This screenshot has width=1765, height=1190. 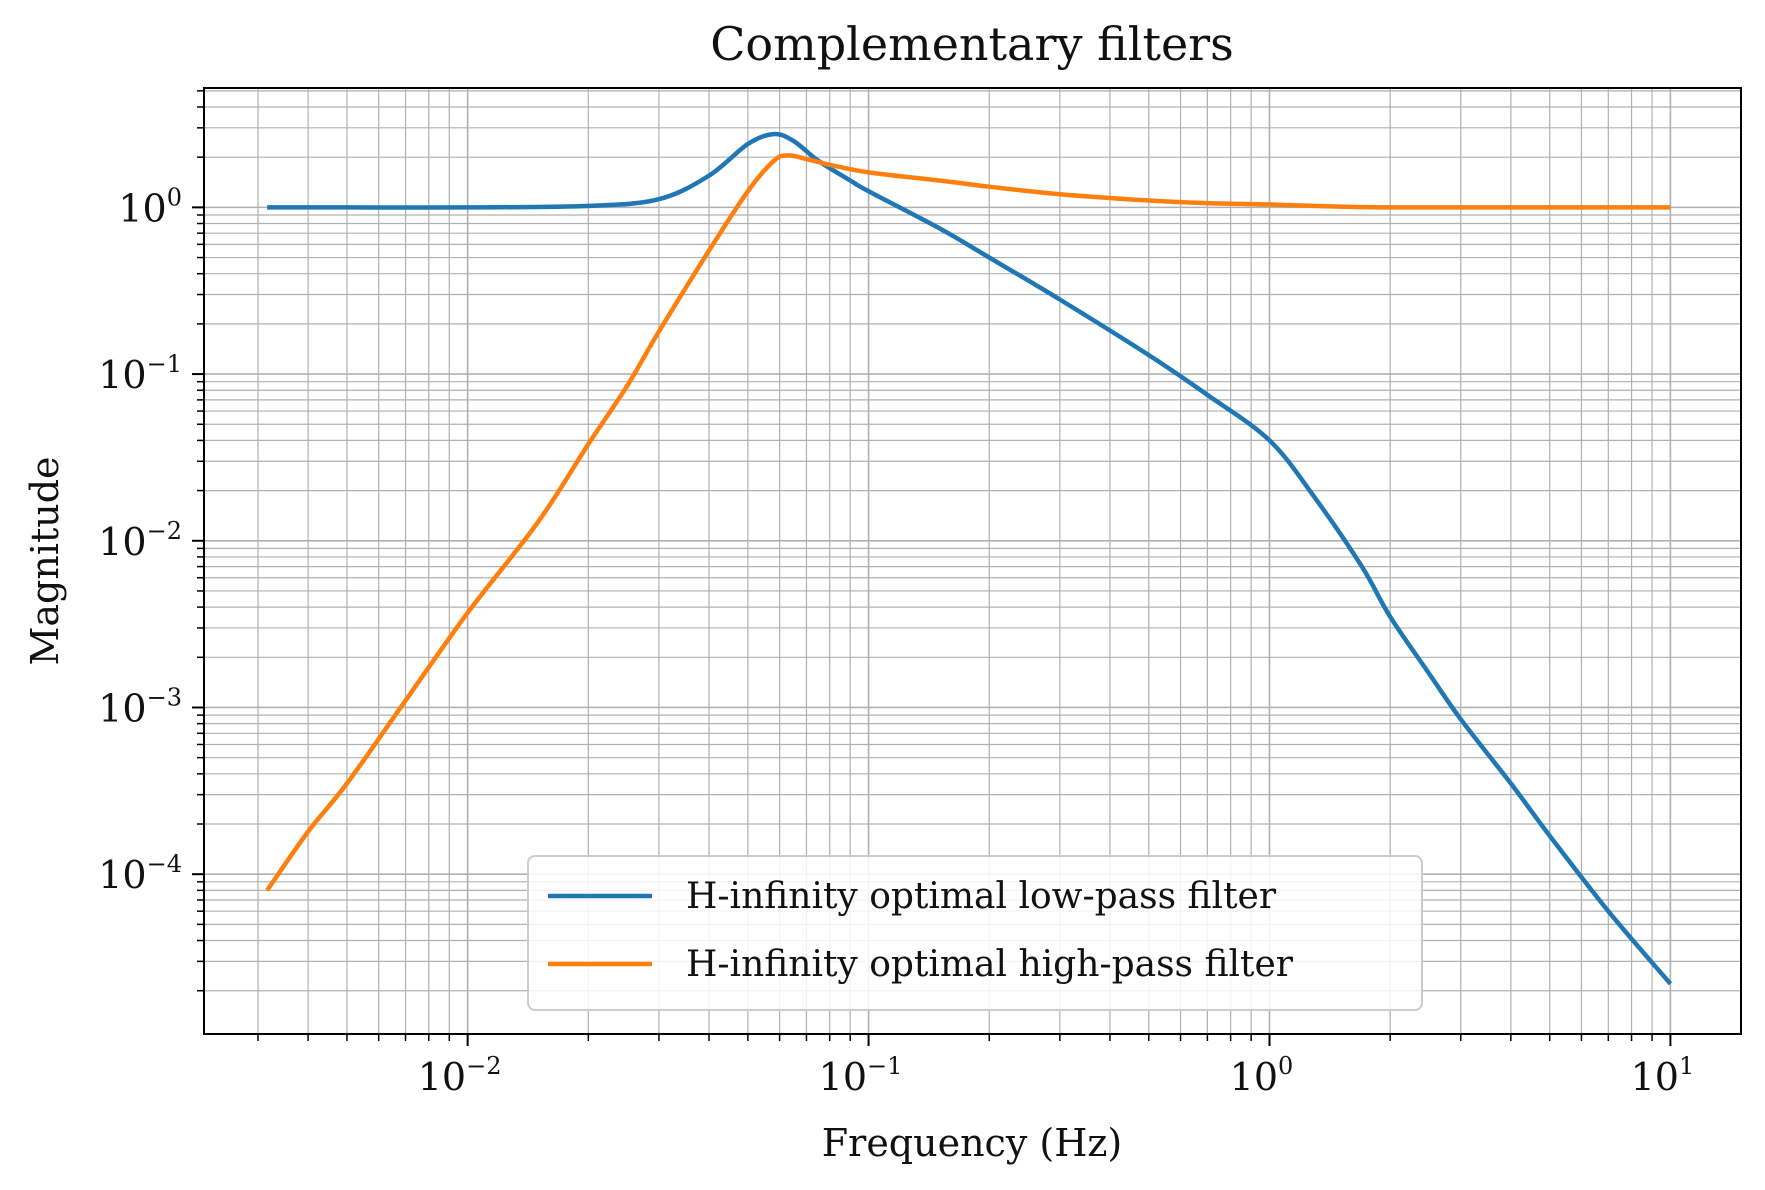 What do you see at coordinates (972, 44) in the screenshot?
I see `chart-title: Complementary filters` at bounding box center [972, 44].